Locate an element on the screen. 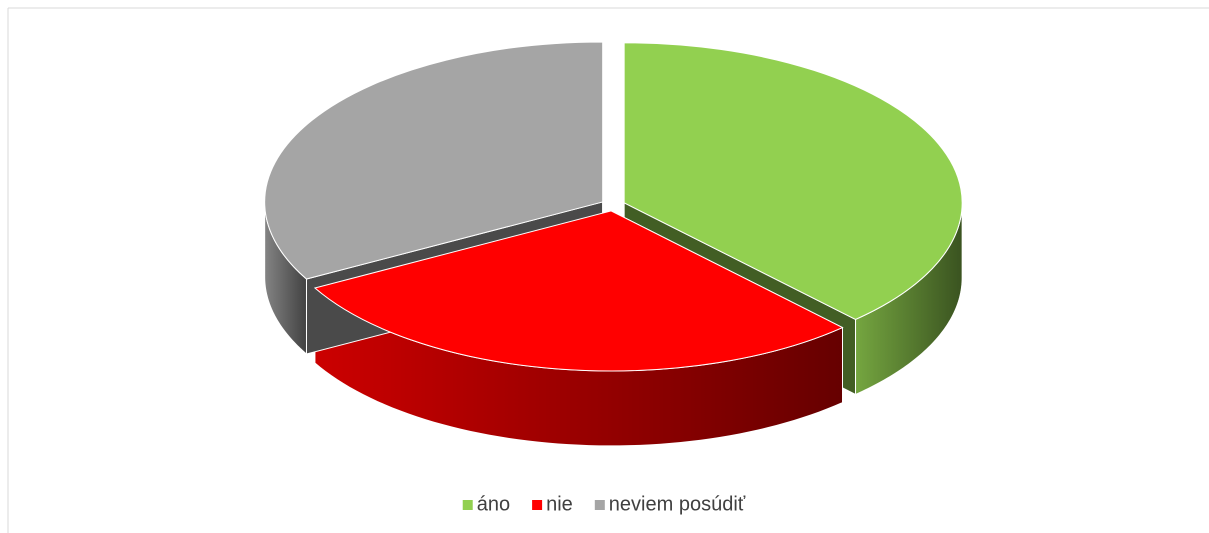 This screenshot has width=1209, height=533. legend-label: áno is located at coordinates (493, 504).